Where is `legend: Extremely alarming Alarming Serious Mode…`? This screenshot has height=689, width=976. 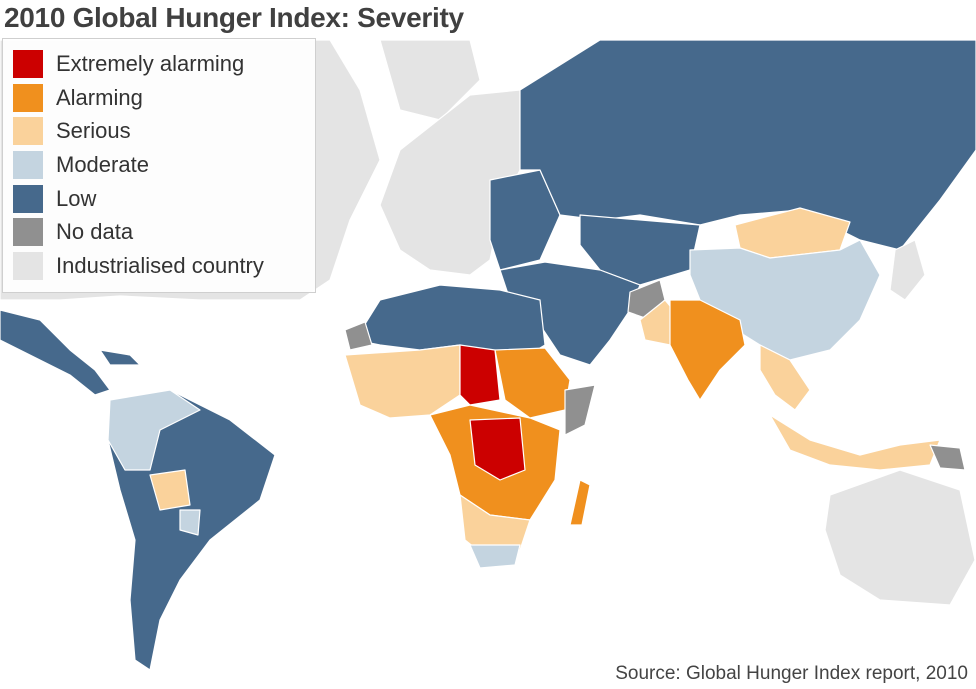
legend: Extremely alarming Alarming Serious Mode… is located at coordinates (159, 165).